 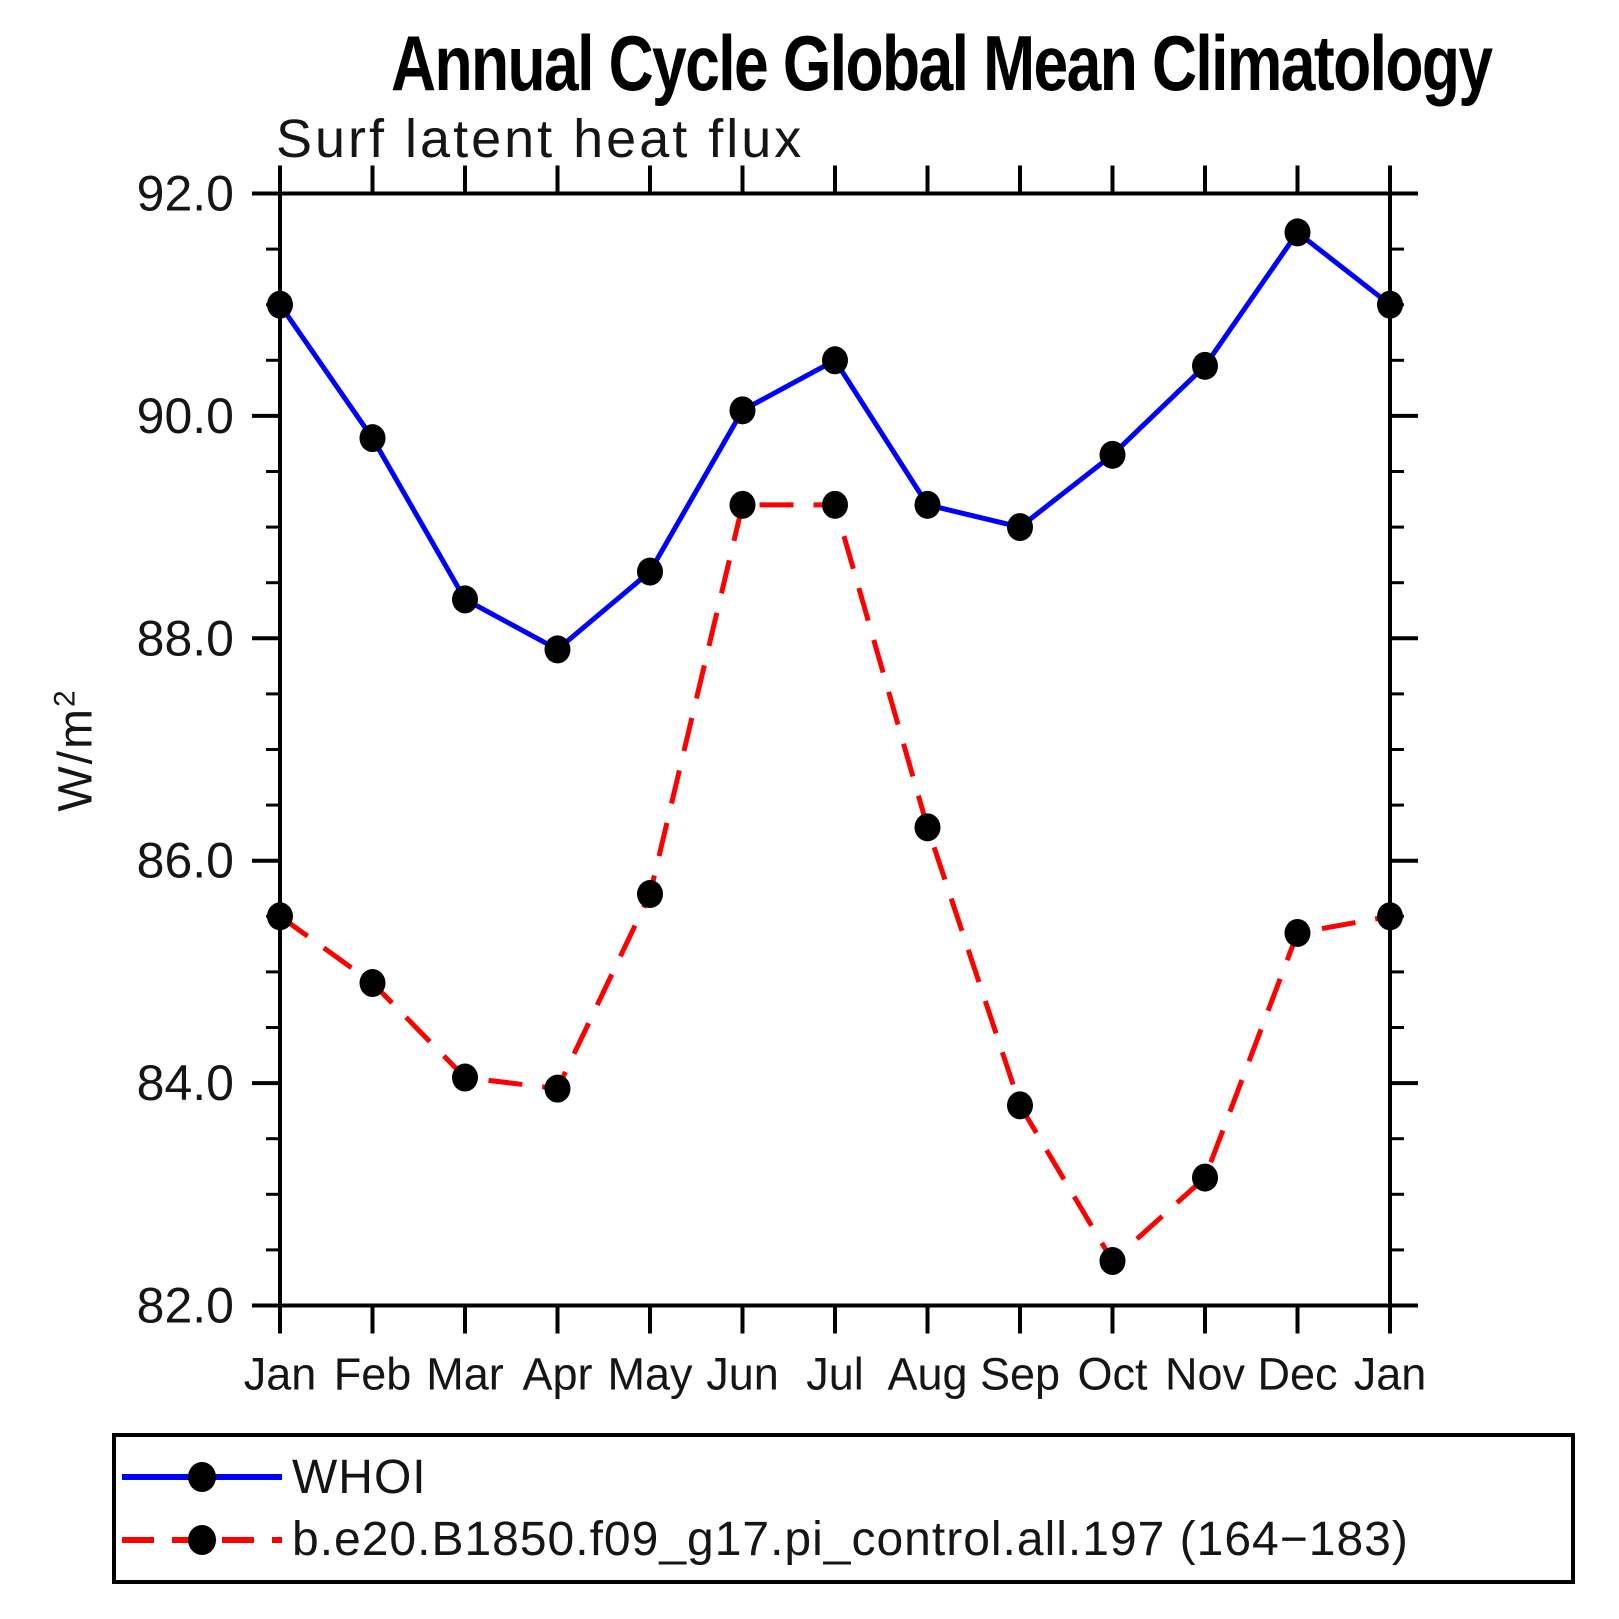 What do you see at coordinates (359, 1477) in the screenshot?
I see `legend-label-whoi: WHOI` at bounding box center [359, 1477].